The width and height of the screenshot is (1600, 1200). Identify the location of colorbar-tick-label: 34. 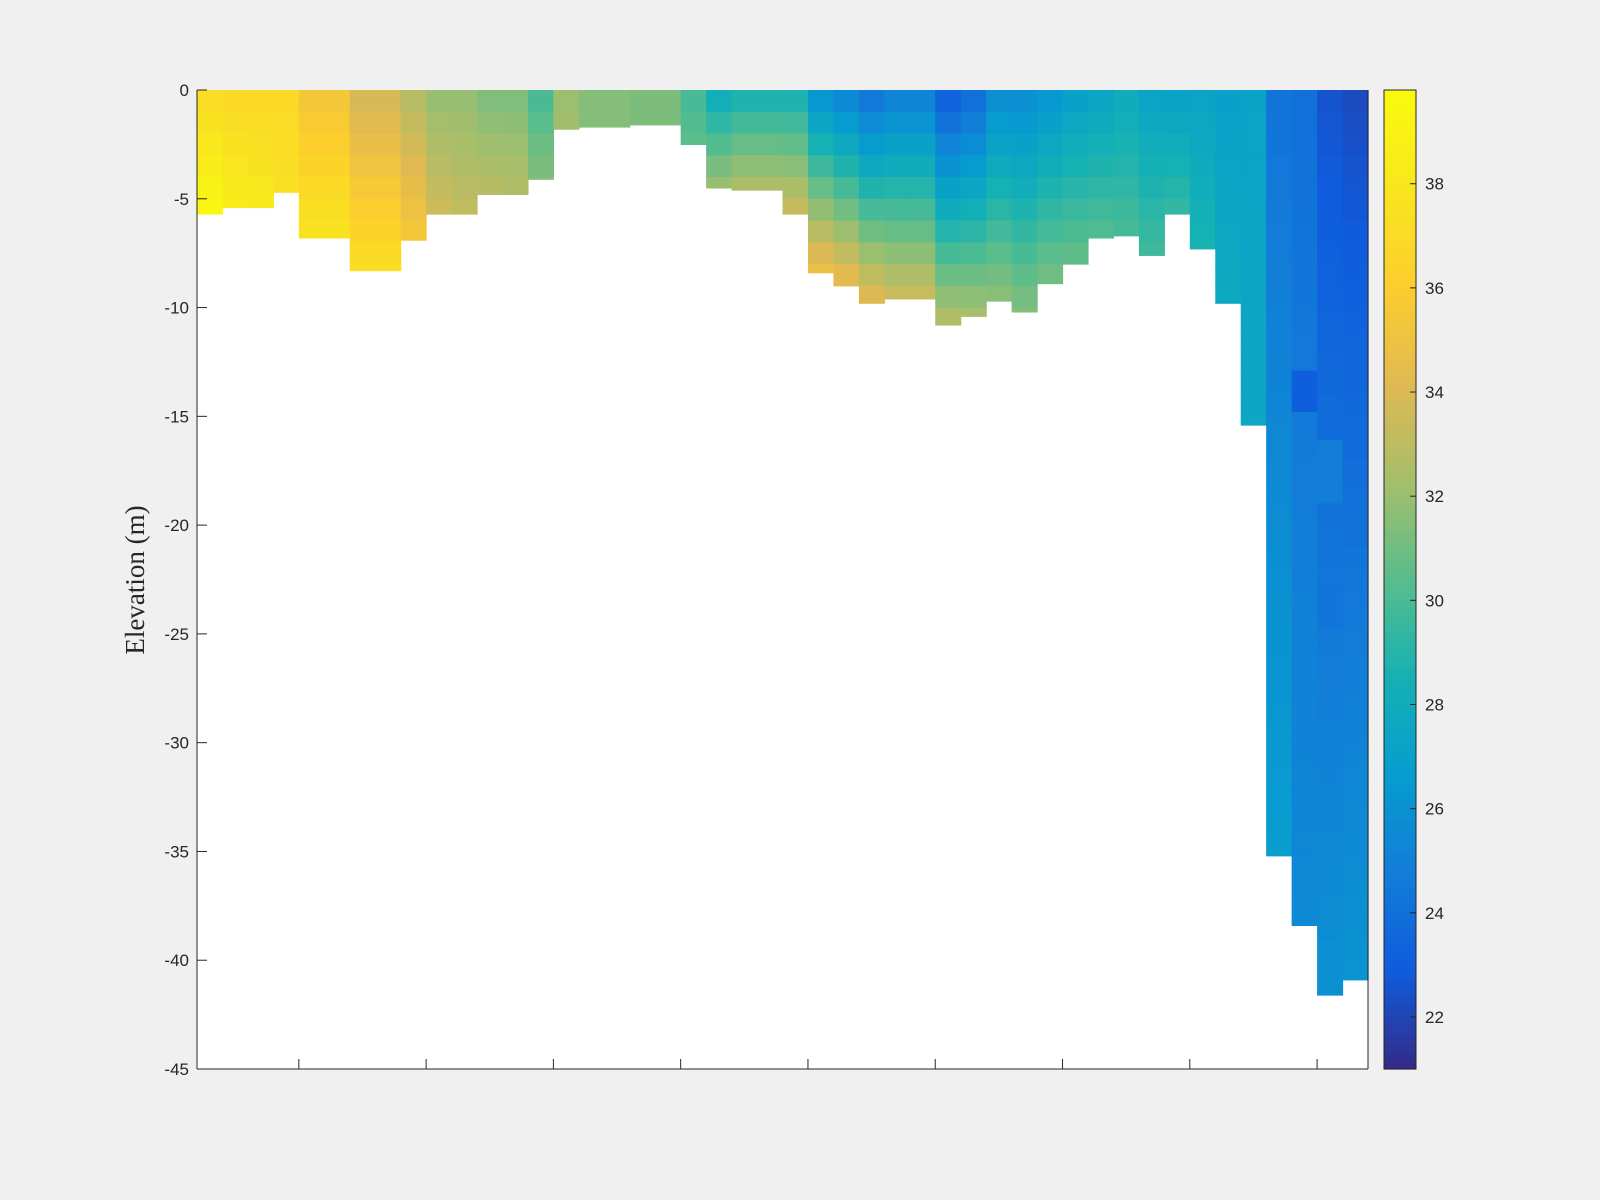
(1434, 392).